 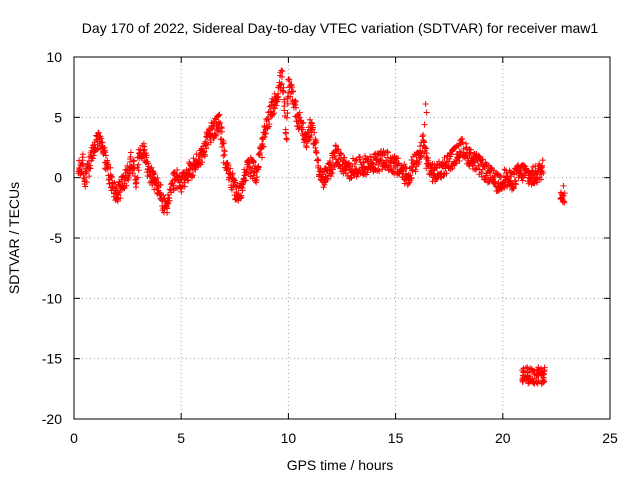 I want to click on y-tick-label: -10, so click(x=52, y=298).